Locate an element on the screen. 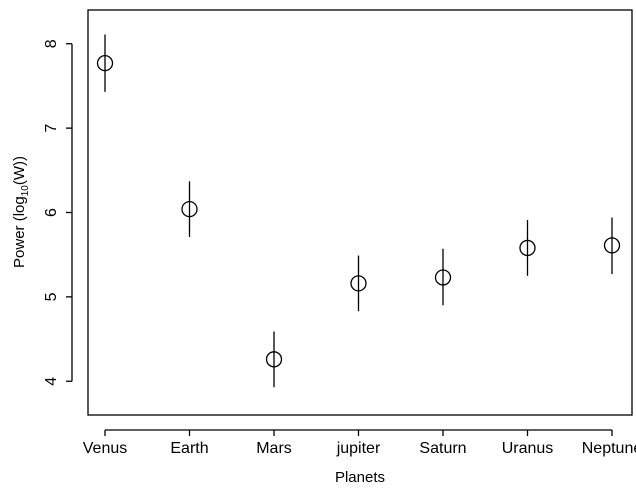  y-axis-title-subscript: 10 is located at coordinates (25, 191).